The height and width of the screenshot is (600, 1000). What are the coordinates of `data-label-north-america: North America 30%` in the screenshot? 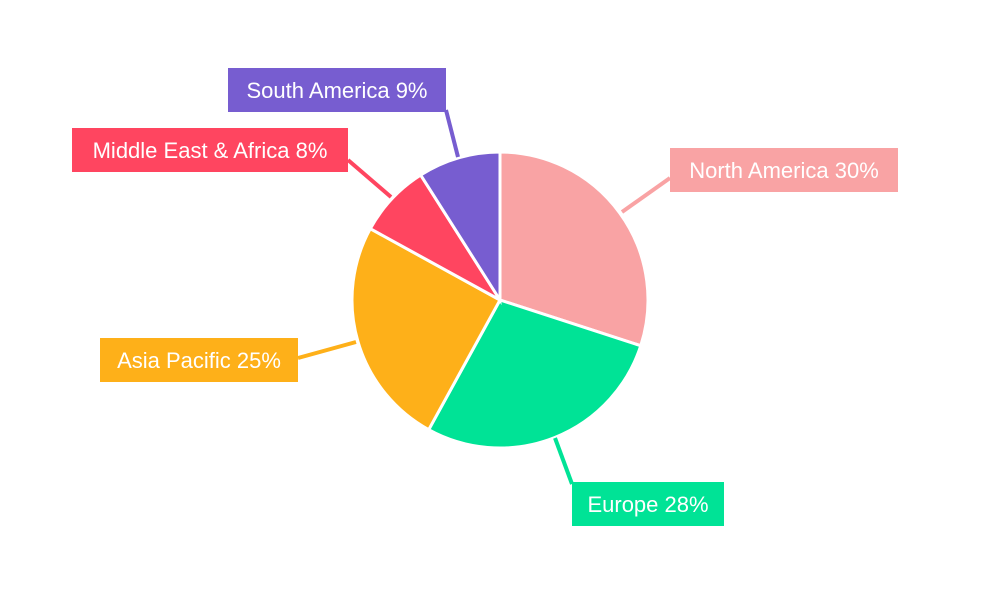 It's located at (784, 170).